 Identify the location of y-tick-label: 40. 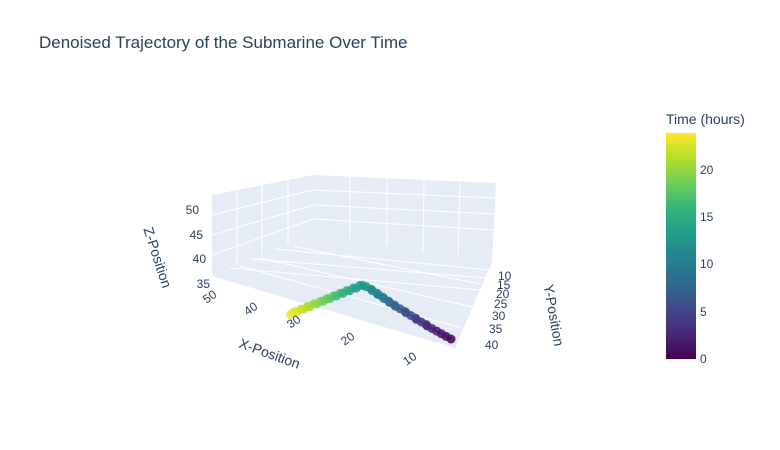
(492, 345).